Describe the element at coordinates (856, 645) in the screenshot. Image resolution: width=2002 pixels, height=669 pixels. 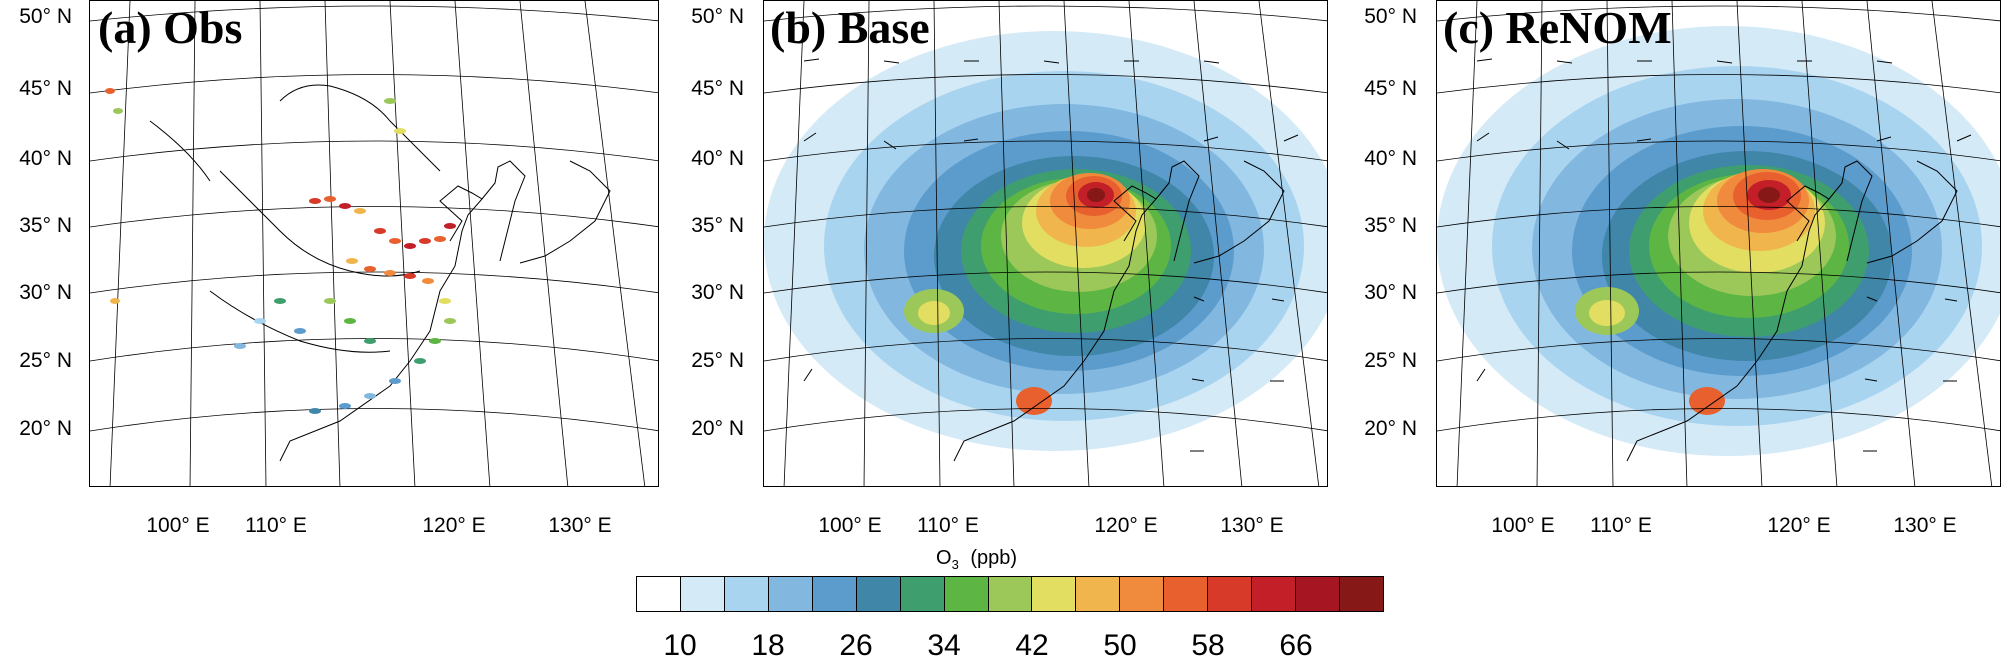
I see `colorbar-tick-label: 26` at that location.